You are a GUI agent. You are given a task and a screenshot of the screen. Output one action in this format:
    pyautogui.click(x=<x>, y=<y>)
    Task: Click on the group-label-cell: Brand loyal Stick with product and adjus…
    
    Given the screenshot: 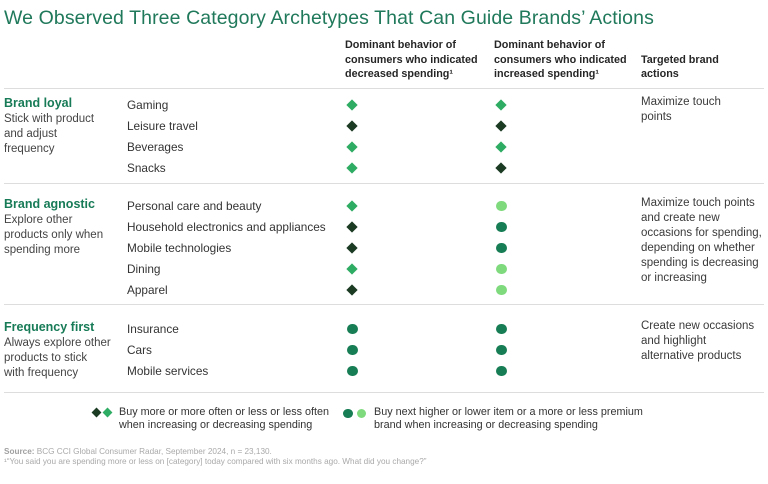 What is the action you would take?
    pyautogui.click(x=65, y=137)
    